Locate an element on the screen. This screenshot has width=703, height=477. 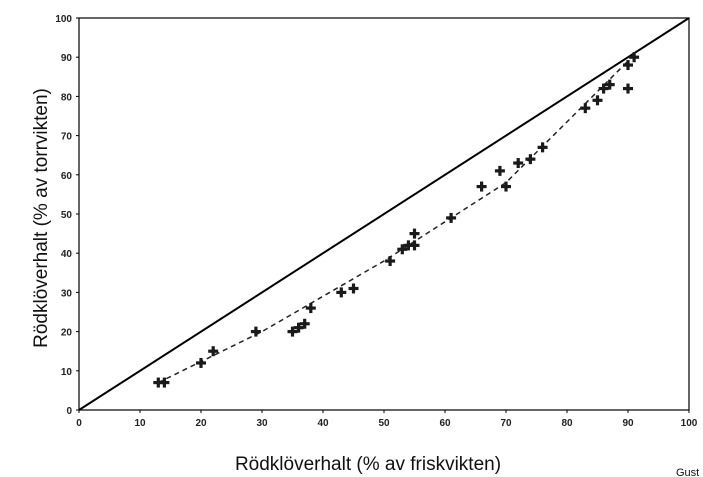
y-tick-label: 50 is located at coordinates (67, 215).